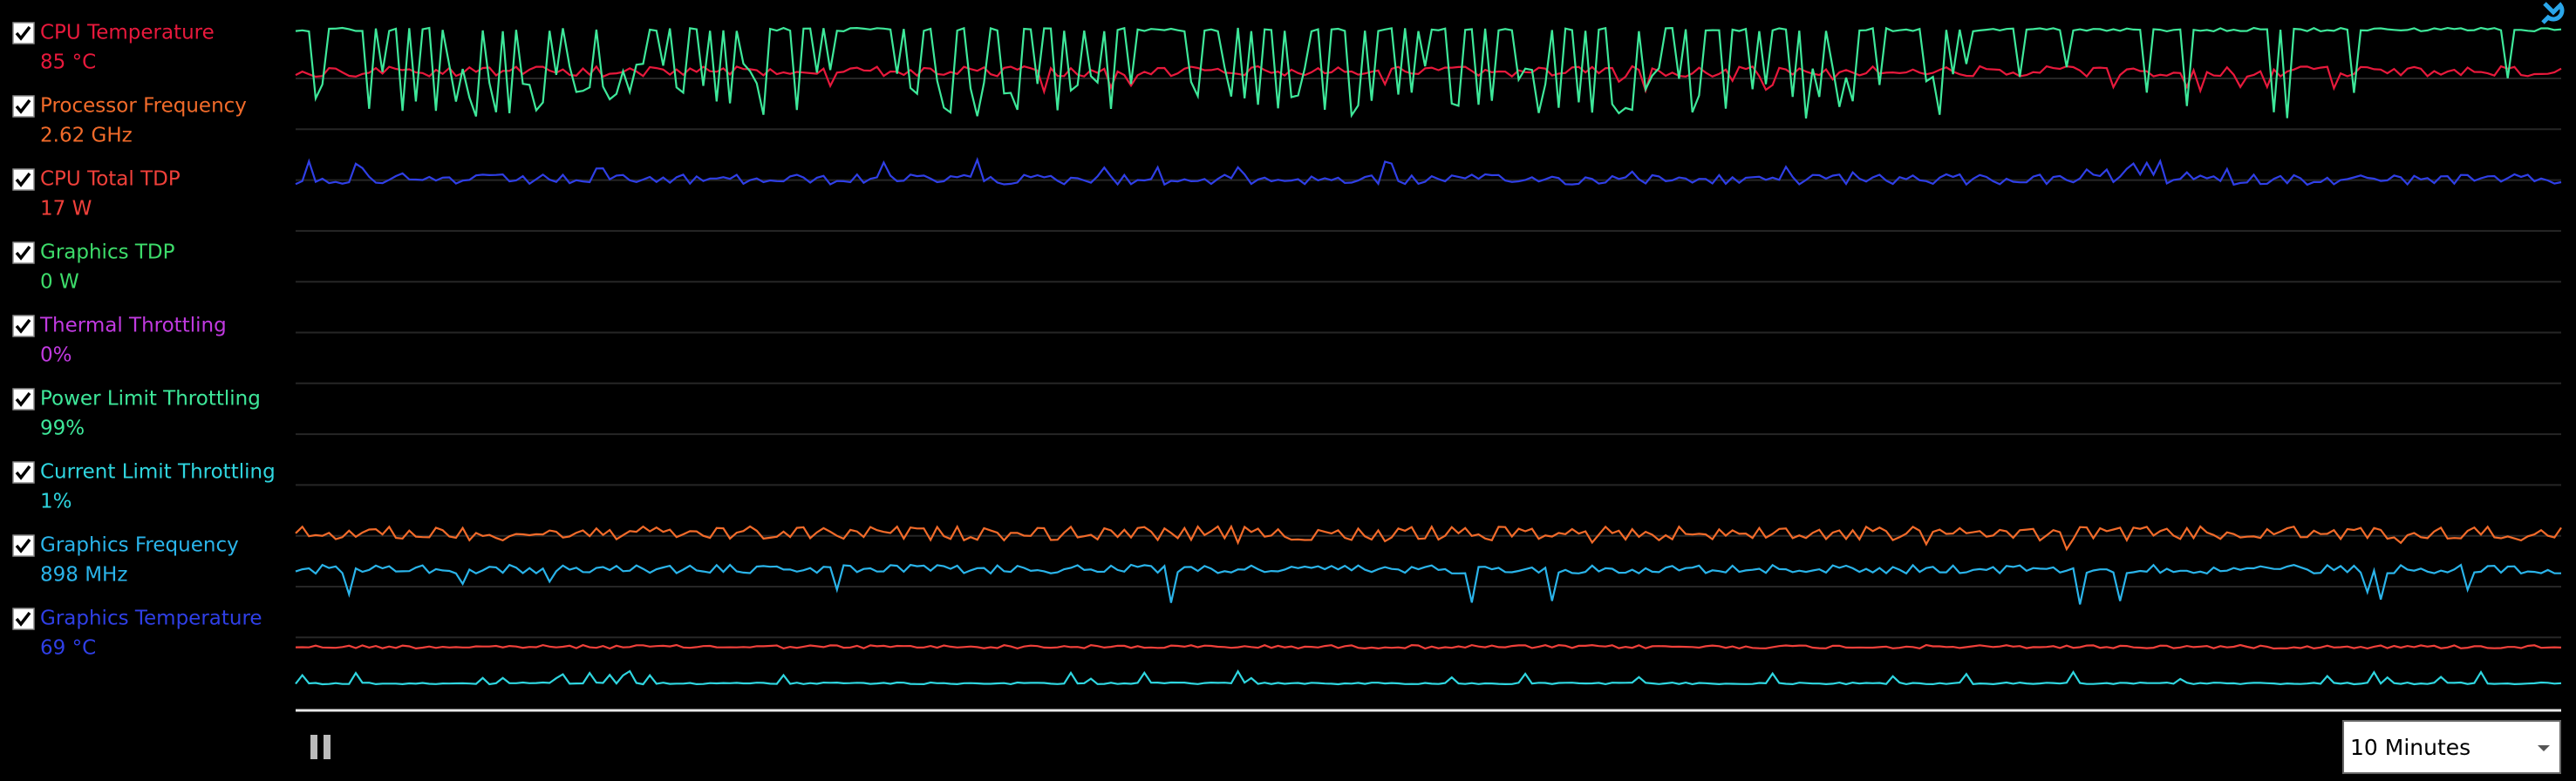 The image size is (2576, 781). I want to click on legend-value: 1%, so click(56, 502).